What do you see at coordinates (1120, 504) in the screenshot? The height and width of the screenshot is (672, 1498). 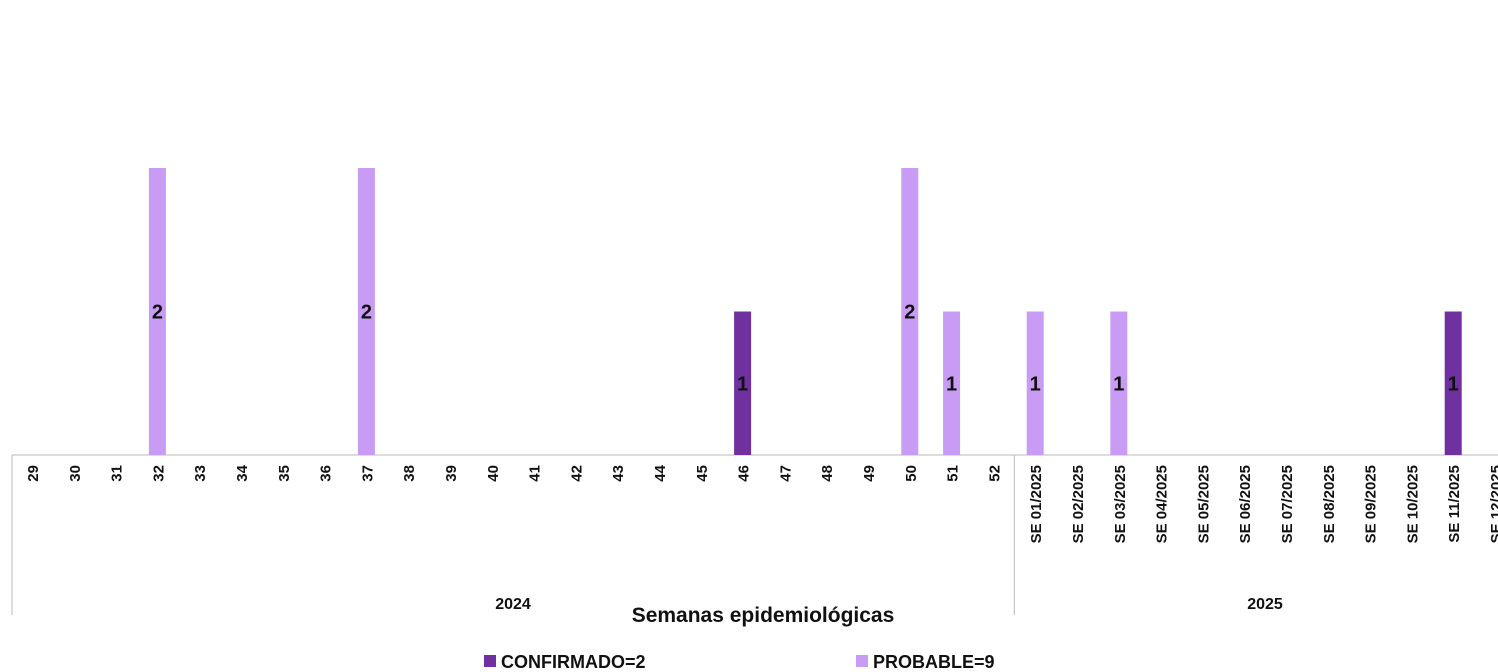 I see `x-tick-label: SE 03/2025` at bounding box center [1120, 504].